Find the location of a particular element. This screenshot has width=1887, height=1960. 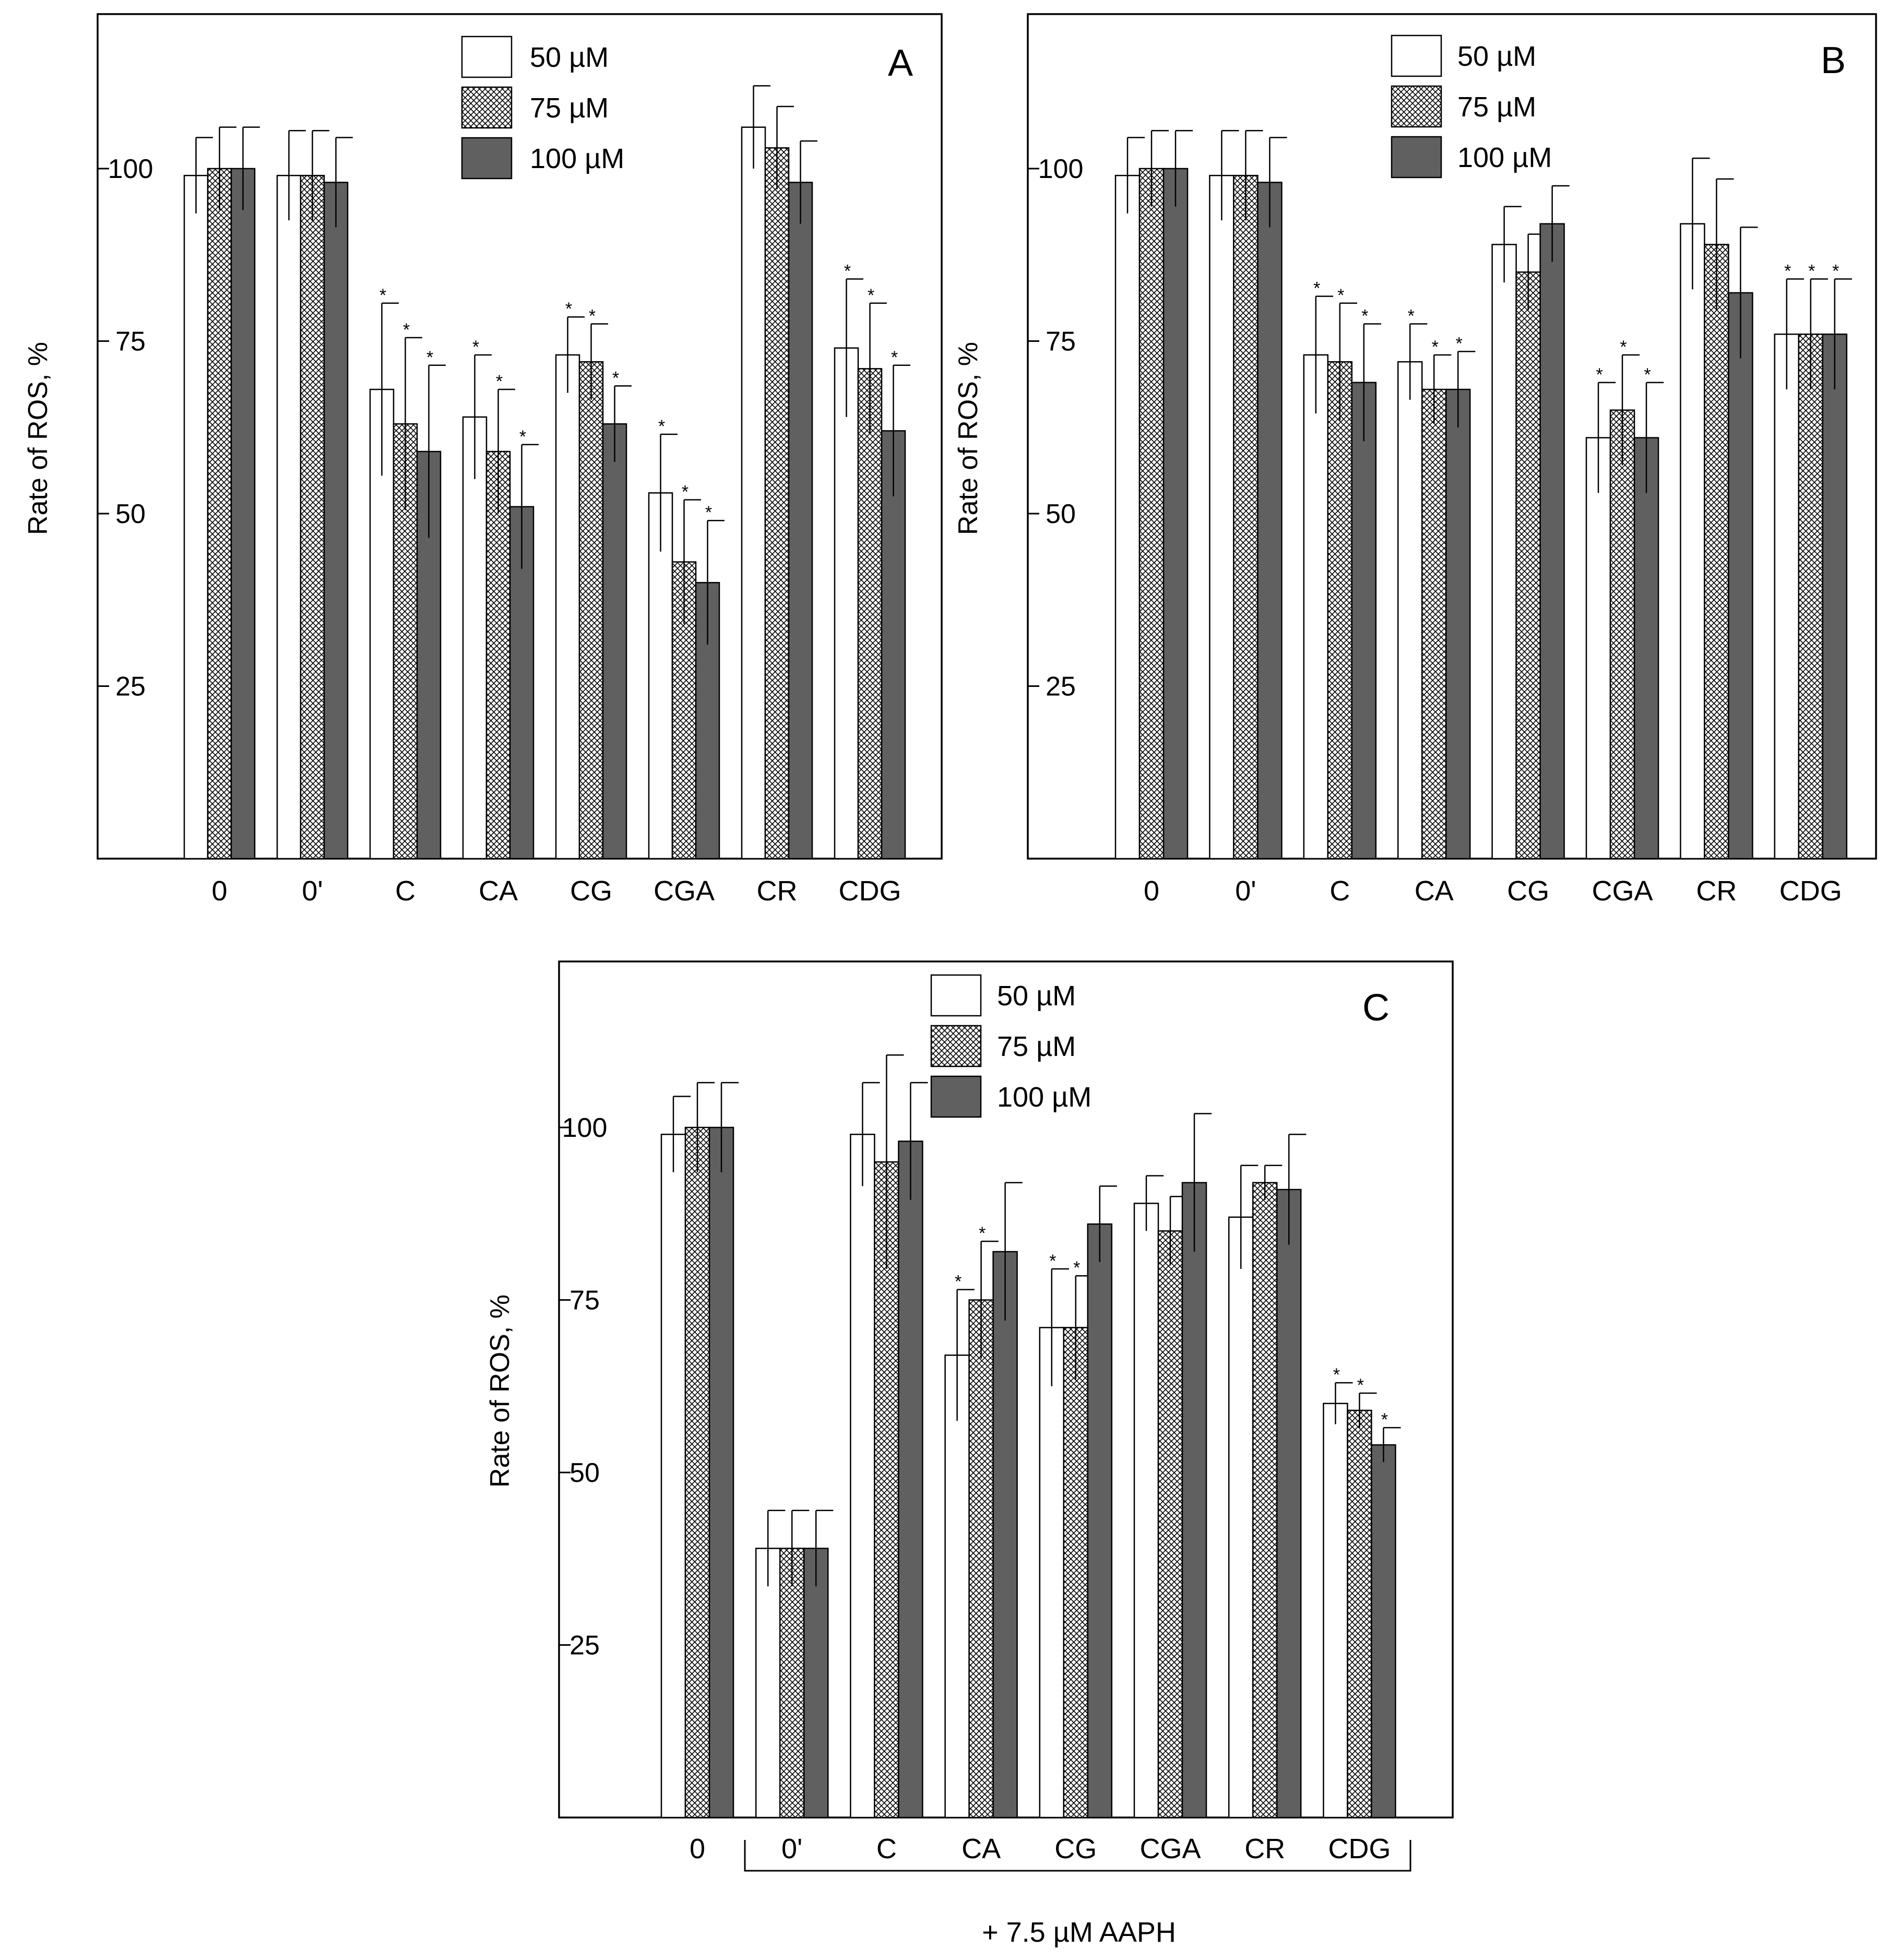

legend-swatch-series-50um is located at coordinates (487, 56).